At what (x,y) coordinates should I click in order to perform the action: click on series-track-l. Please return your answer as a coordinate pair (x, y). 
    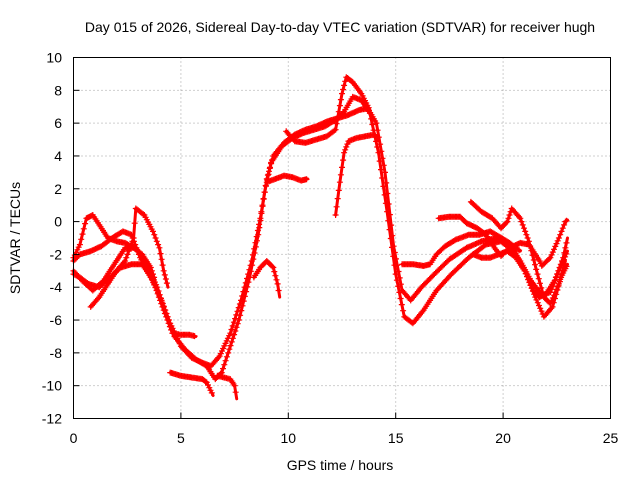
    Looking at the image, I should click on (461, 248).